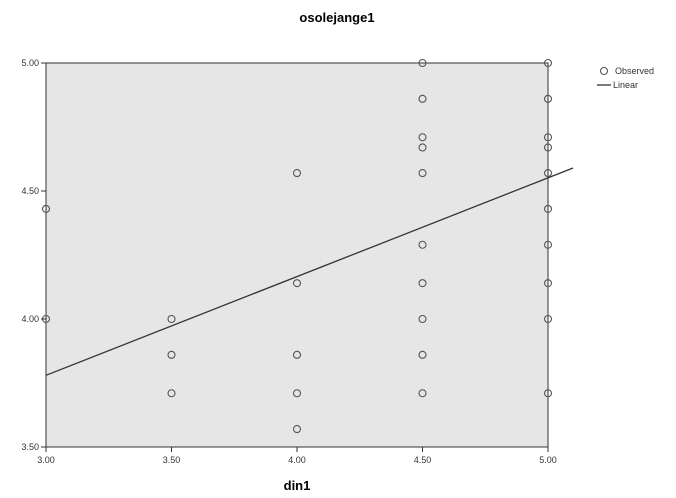 This screenshot has height=498, width=676. Describe the element at coordinates (625, 85) in the screenshot. I see `legend-linear-label: Linear` at that location.